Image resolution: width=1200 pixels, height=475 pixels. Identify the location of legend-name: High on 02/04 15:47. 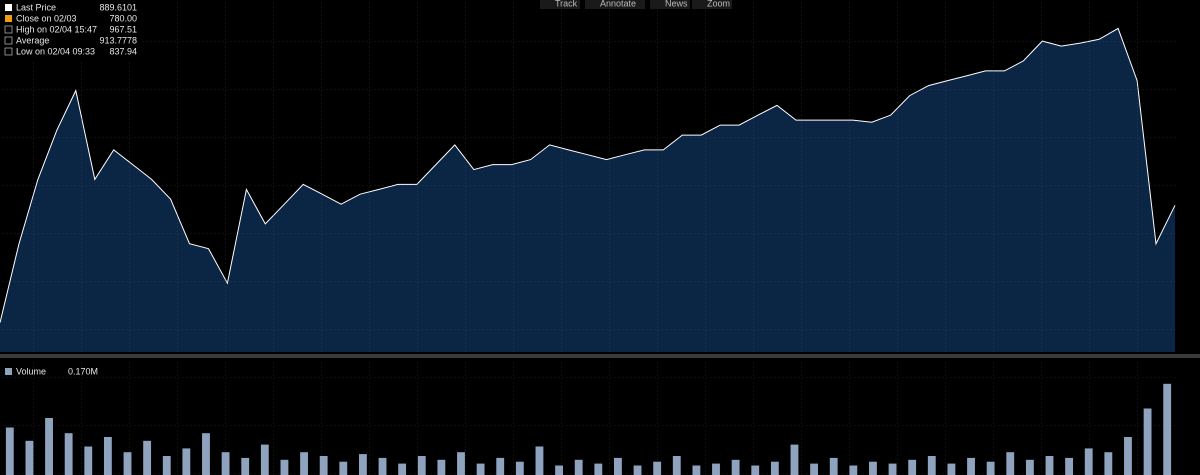
(56, 29).